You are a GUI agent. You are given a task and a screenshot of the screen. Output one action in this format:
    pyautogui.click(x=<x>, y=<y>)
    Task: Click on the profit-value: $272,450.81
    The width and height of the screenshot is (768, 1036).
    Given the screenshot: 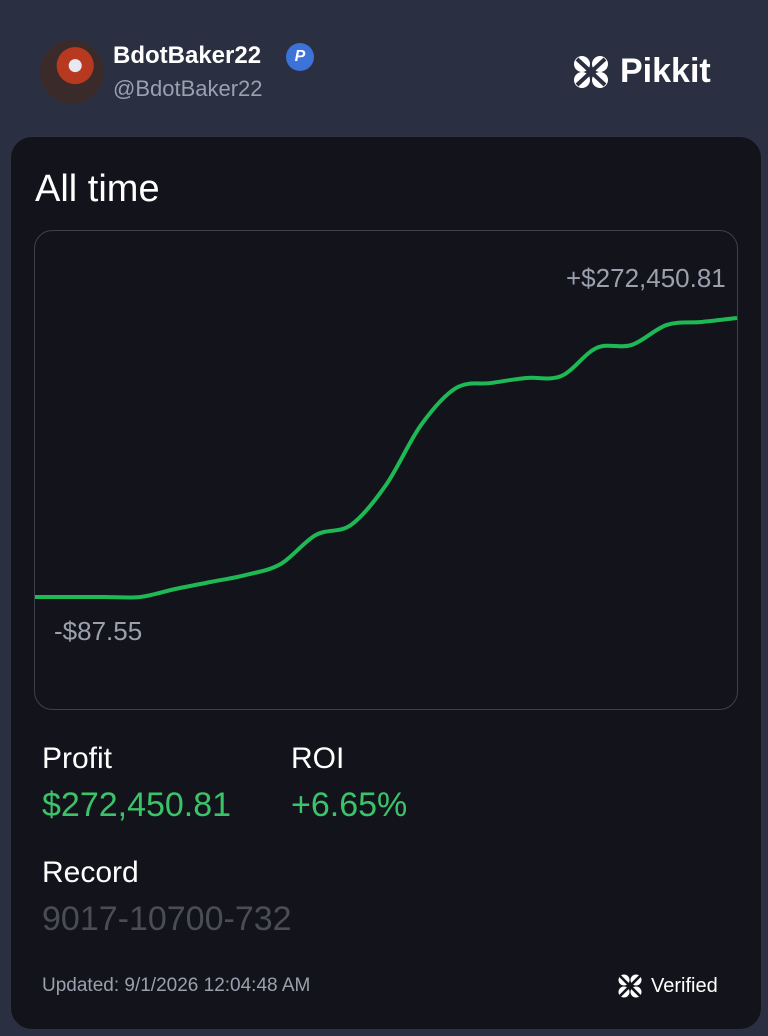 What is the action you would take?
    pyautogui.click(x=137, y=805)
    